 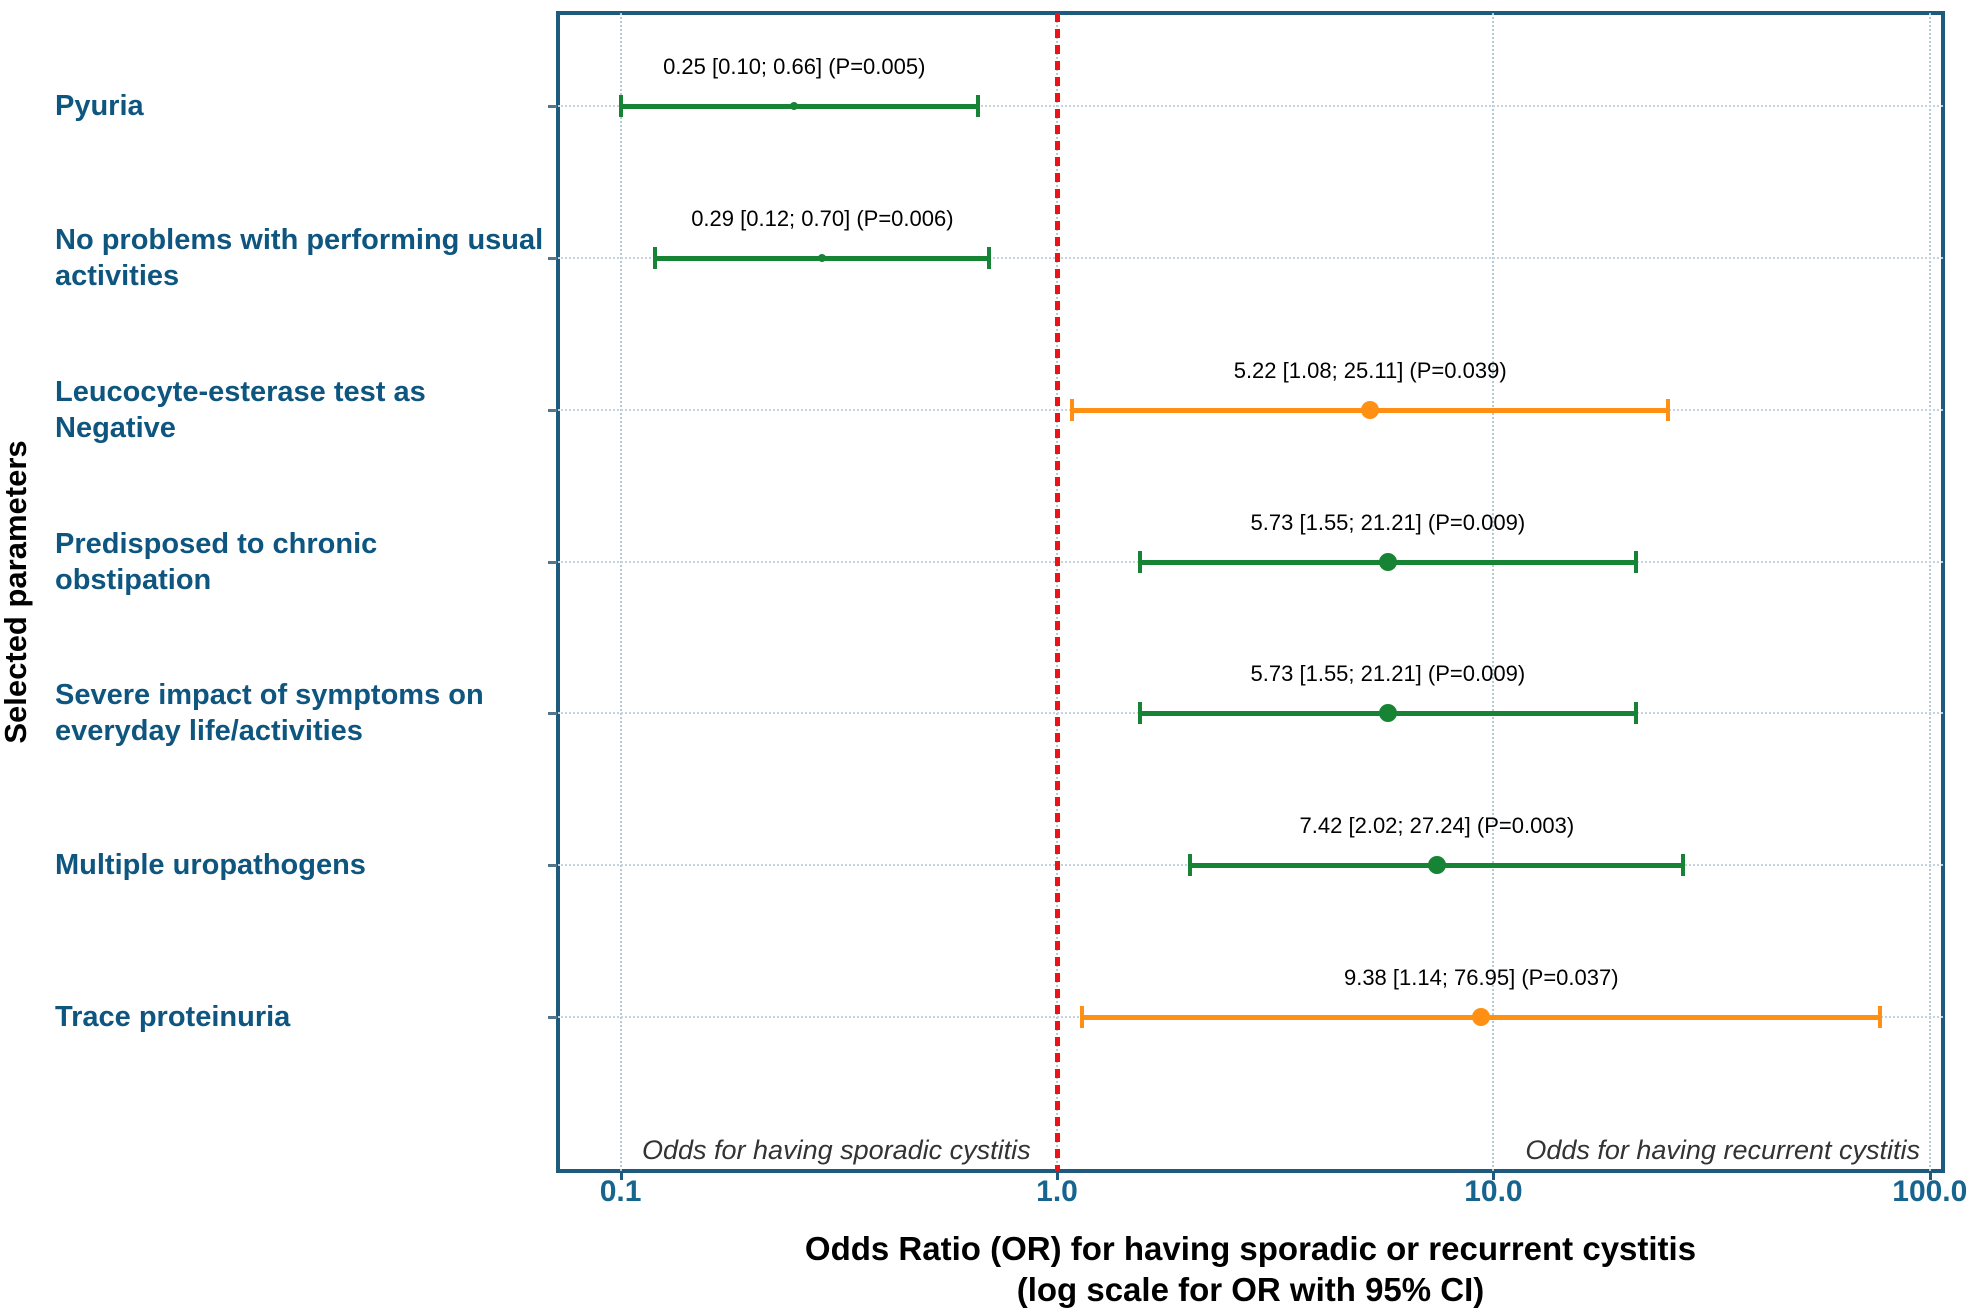 What do you see at coordinates (16, 592) in the screenshot?
I see `y-axis-title: Selected parameters` at bounding box center [16, 592].